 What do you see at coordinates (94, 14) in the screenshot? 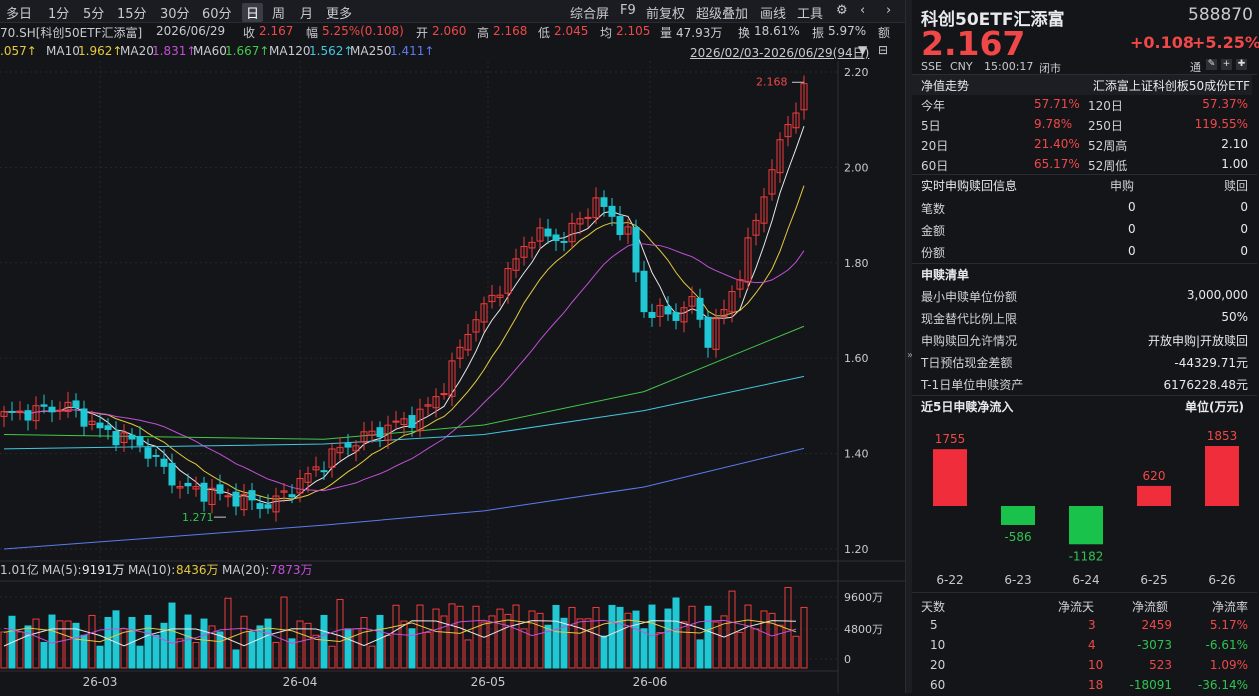
I see `period-5min: 5分` at bounding box center [94, 14].